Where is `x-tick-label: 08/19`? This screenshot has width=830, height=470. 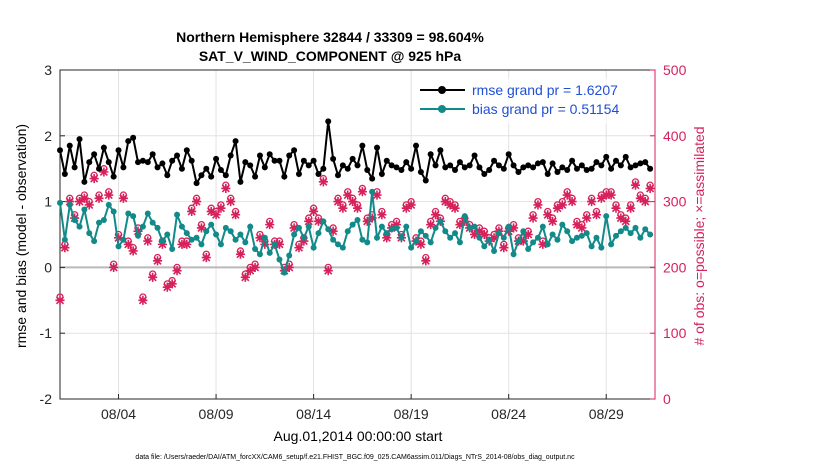
x-tick-label: 08/19 is located at coordinates (411, 414).